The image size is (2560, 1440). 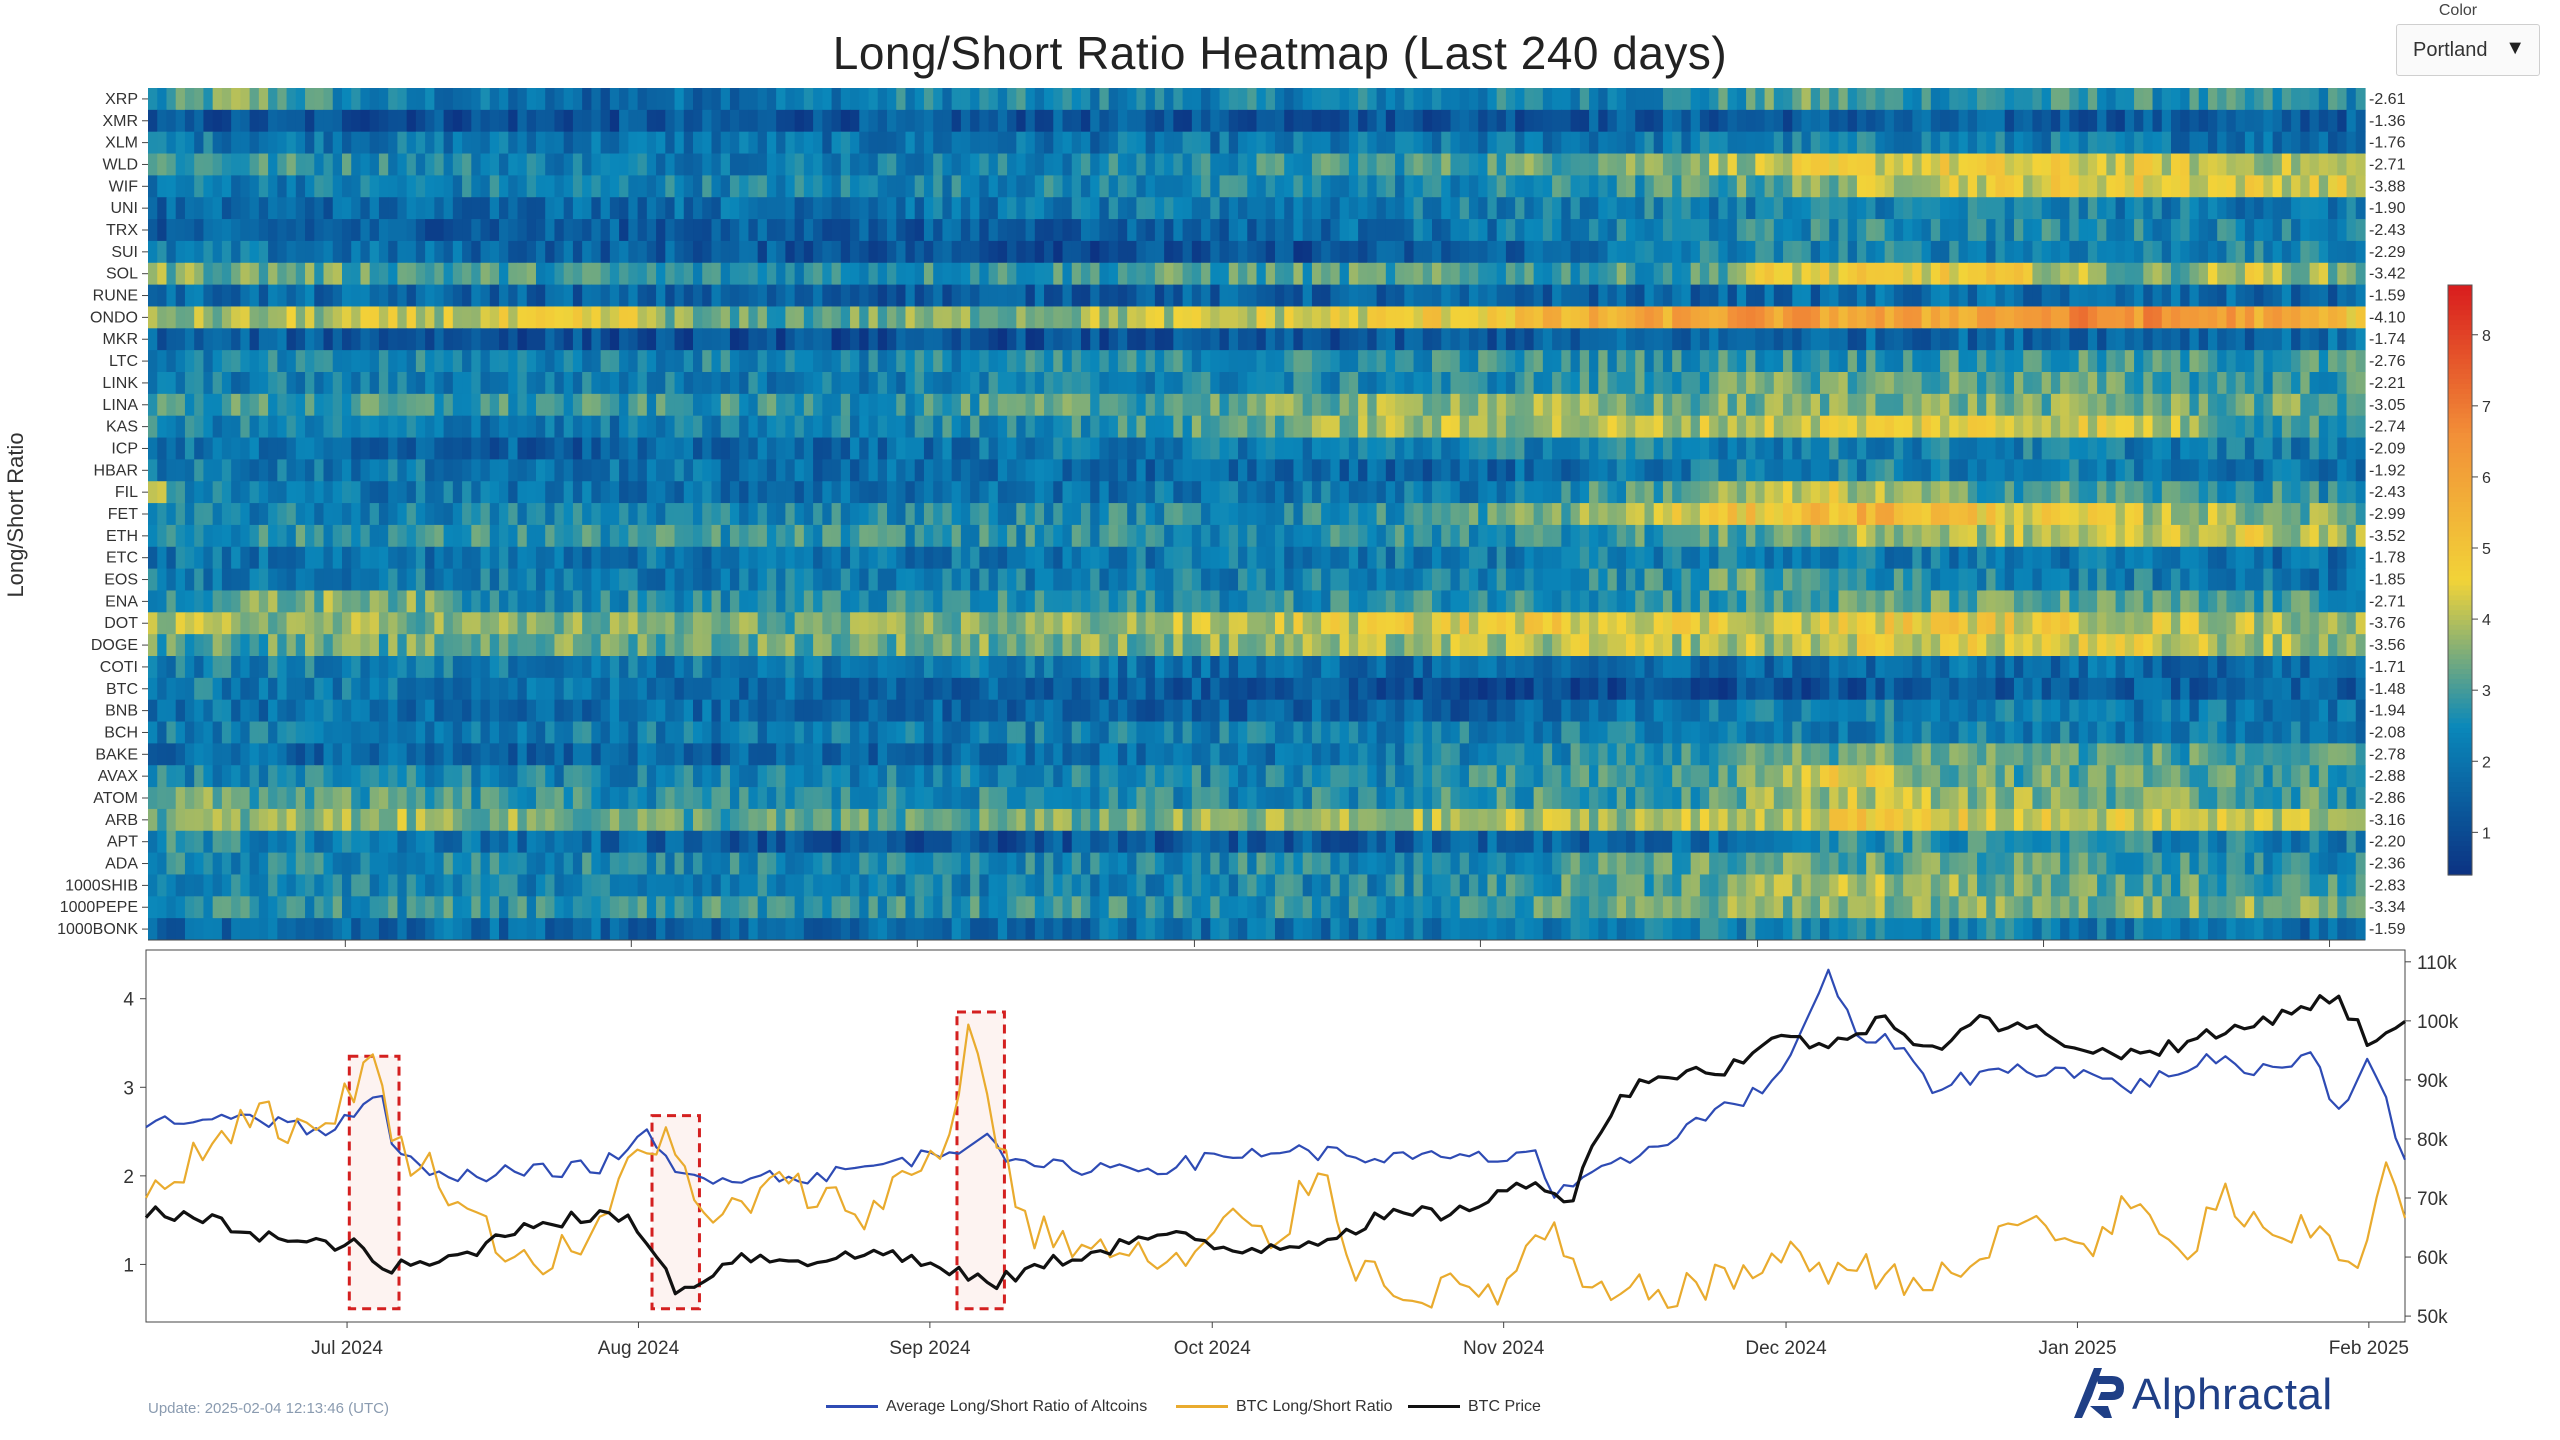 What do you see at coordinates (1257, 121) in the screenshot?
I see `heatmap-row-xmr` at bounding box center [1257, 121].